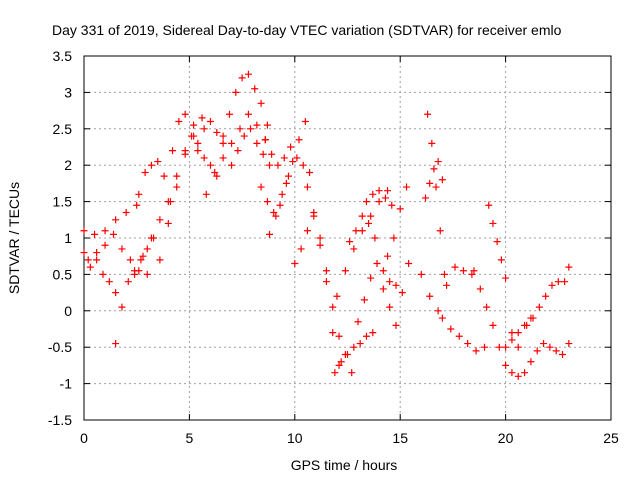 This screenshot has width=640, height=480. I want to click on x-tick-label: 20, so click(506, 438).